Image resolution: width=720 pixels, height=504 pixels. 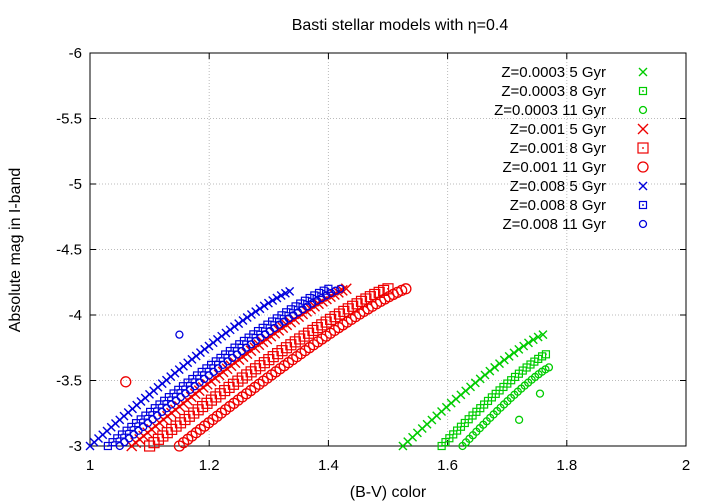 What do you see at coordinates (75, 446) in the screenshot?
I see `y-tick-label: -3` at bounding box center [75, 446].